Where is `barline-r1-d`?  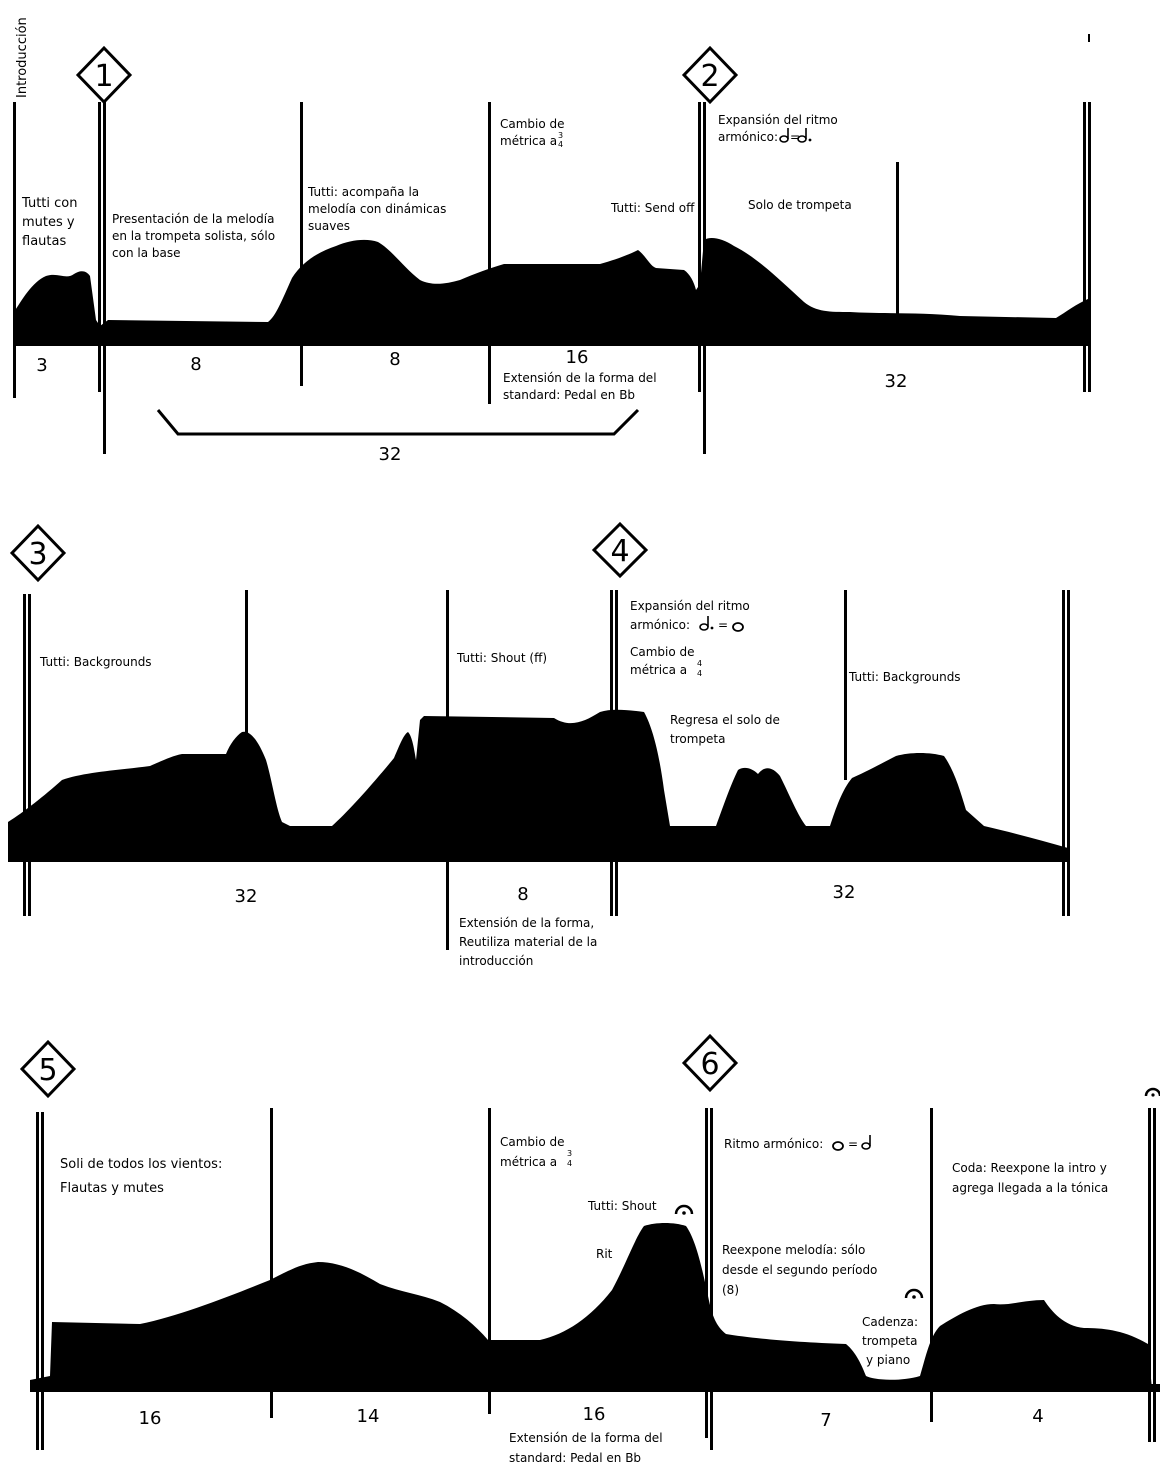
barline-r1-d is located at coordinates (489, 253).